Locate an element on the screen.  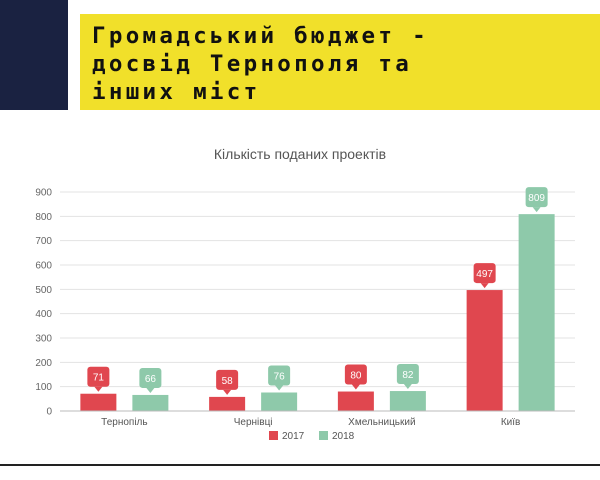
y-tick-label: 200 is located at coordinates (43, 363).